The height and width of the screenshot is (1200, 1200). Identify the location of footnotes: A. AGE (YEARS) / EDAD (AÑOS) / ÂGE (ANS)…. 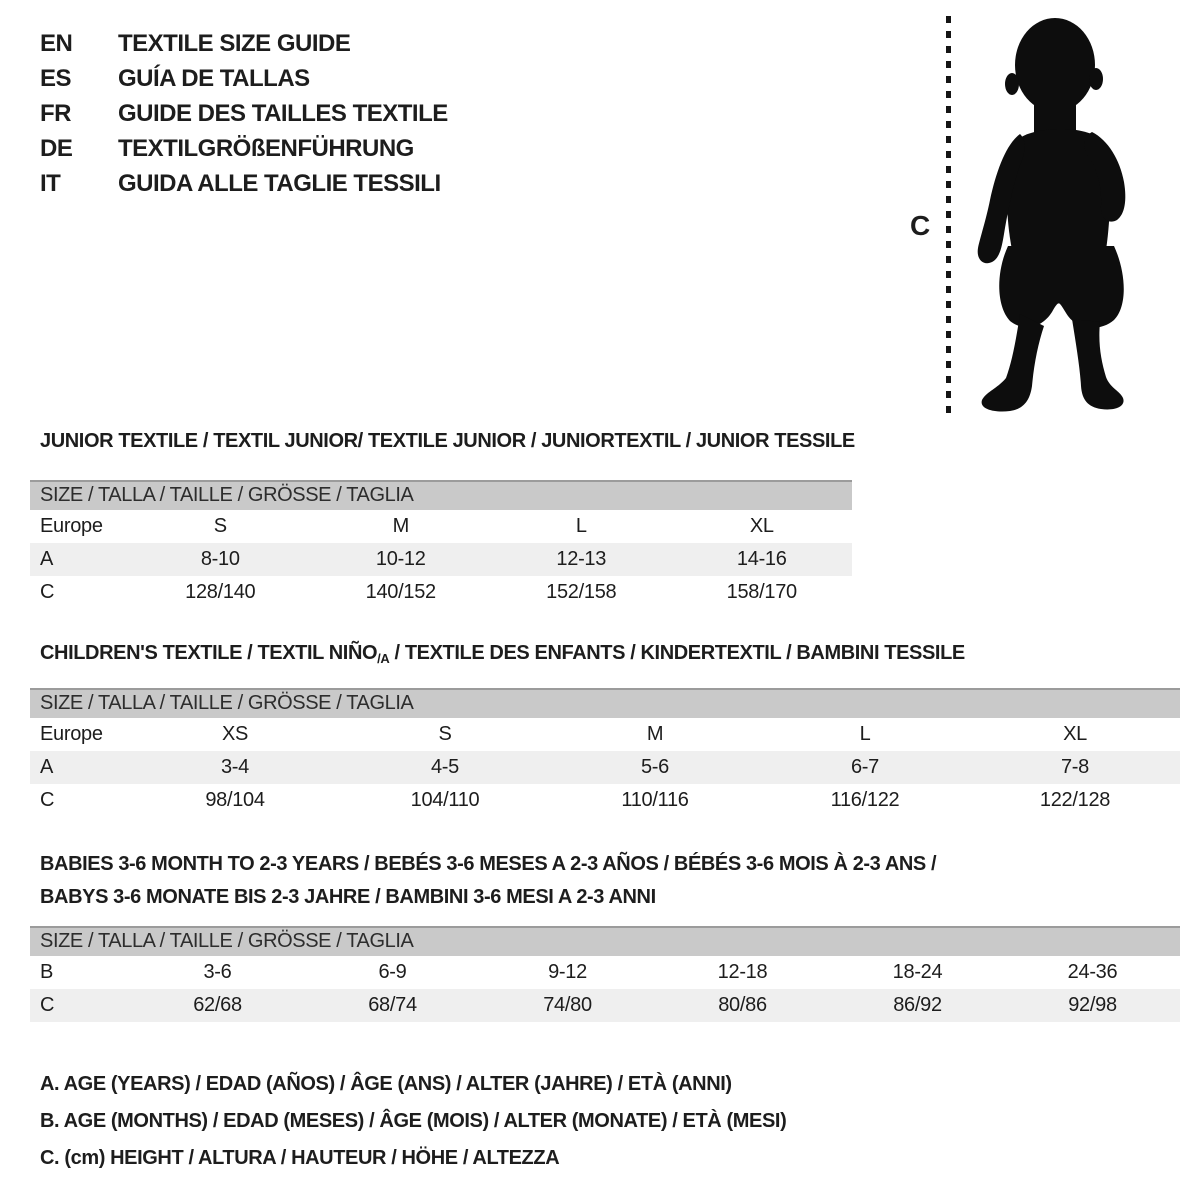
(413, 1121).